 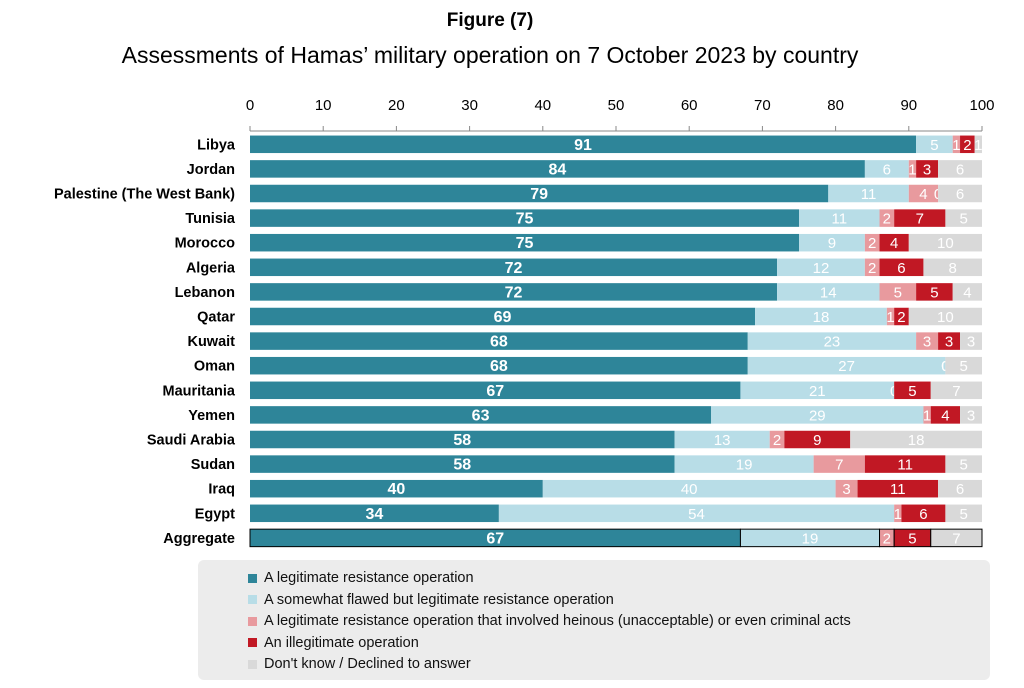 I want to click on data-label: 84, so click(x=558, y=169).